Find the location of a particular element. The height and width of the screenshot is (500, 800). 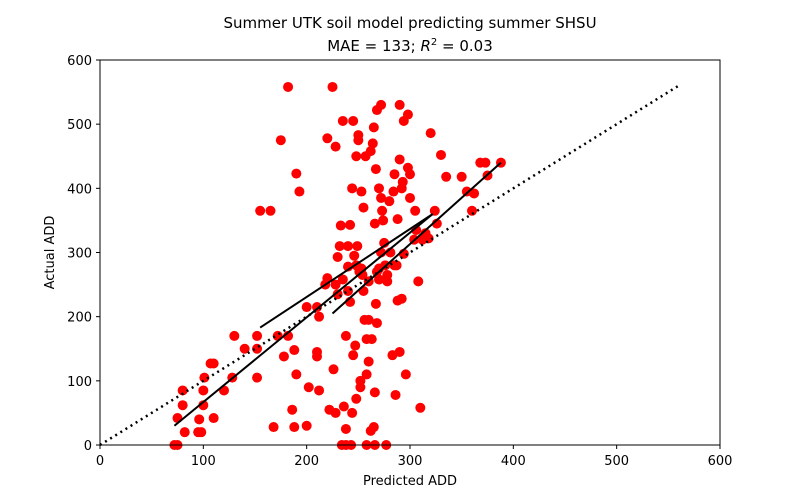

y-tick-label: 300 is located at coordinates (79, 254).